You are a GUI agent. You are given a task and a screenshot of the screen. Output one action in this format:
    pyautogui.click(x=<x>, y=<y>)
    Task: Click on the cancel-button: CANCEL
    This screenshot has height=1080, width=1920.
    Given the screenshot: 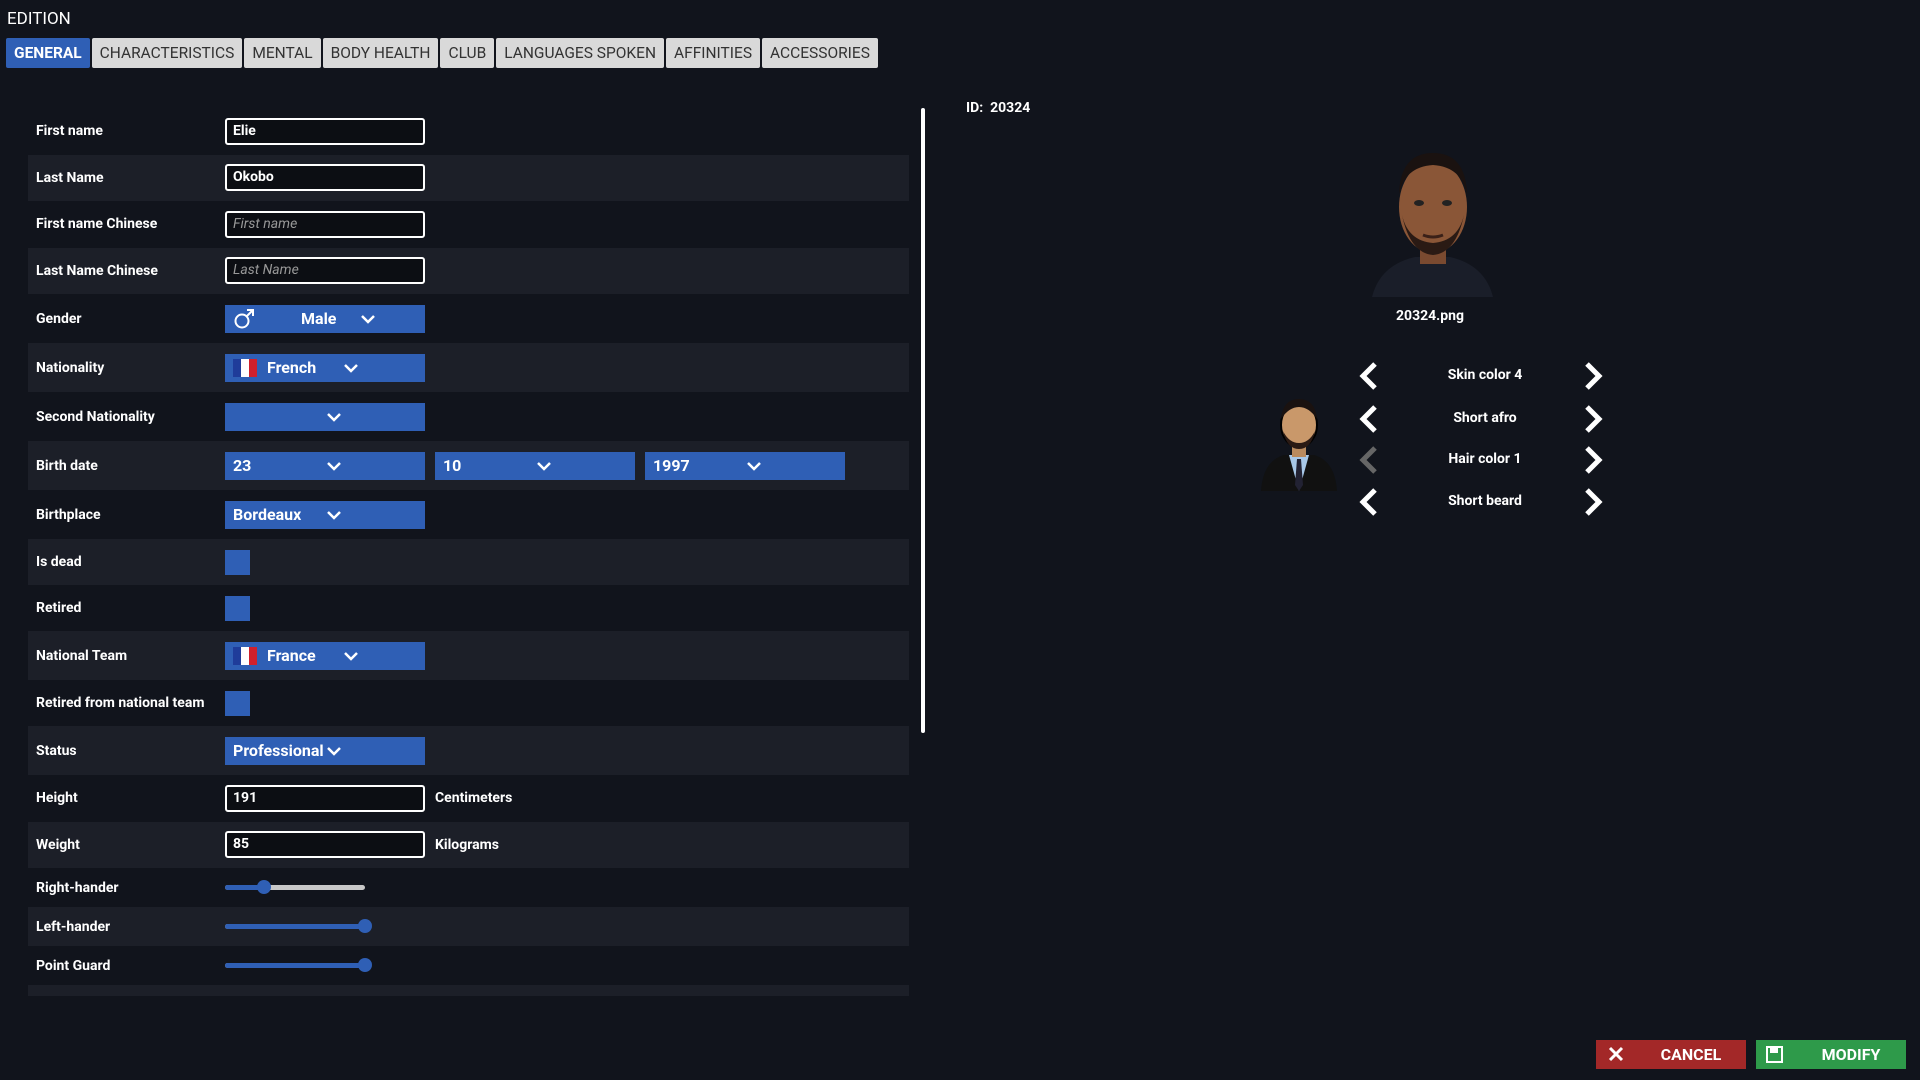 What is the action you would take?
    pyautogui.click(x=1671, y=1054)
    